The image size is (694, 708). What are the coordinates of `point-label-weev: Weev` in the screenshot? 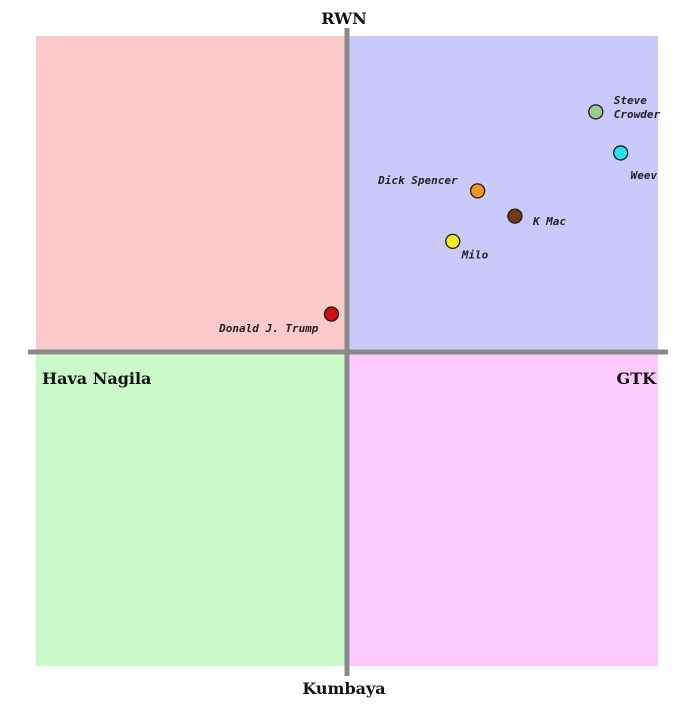 It's located at (644, 175).